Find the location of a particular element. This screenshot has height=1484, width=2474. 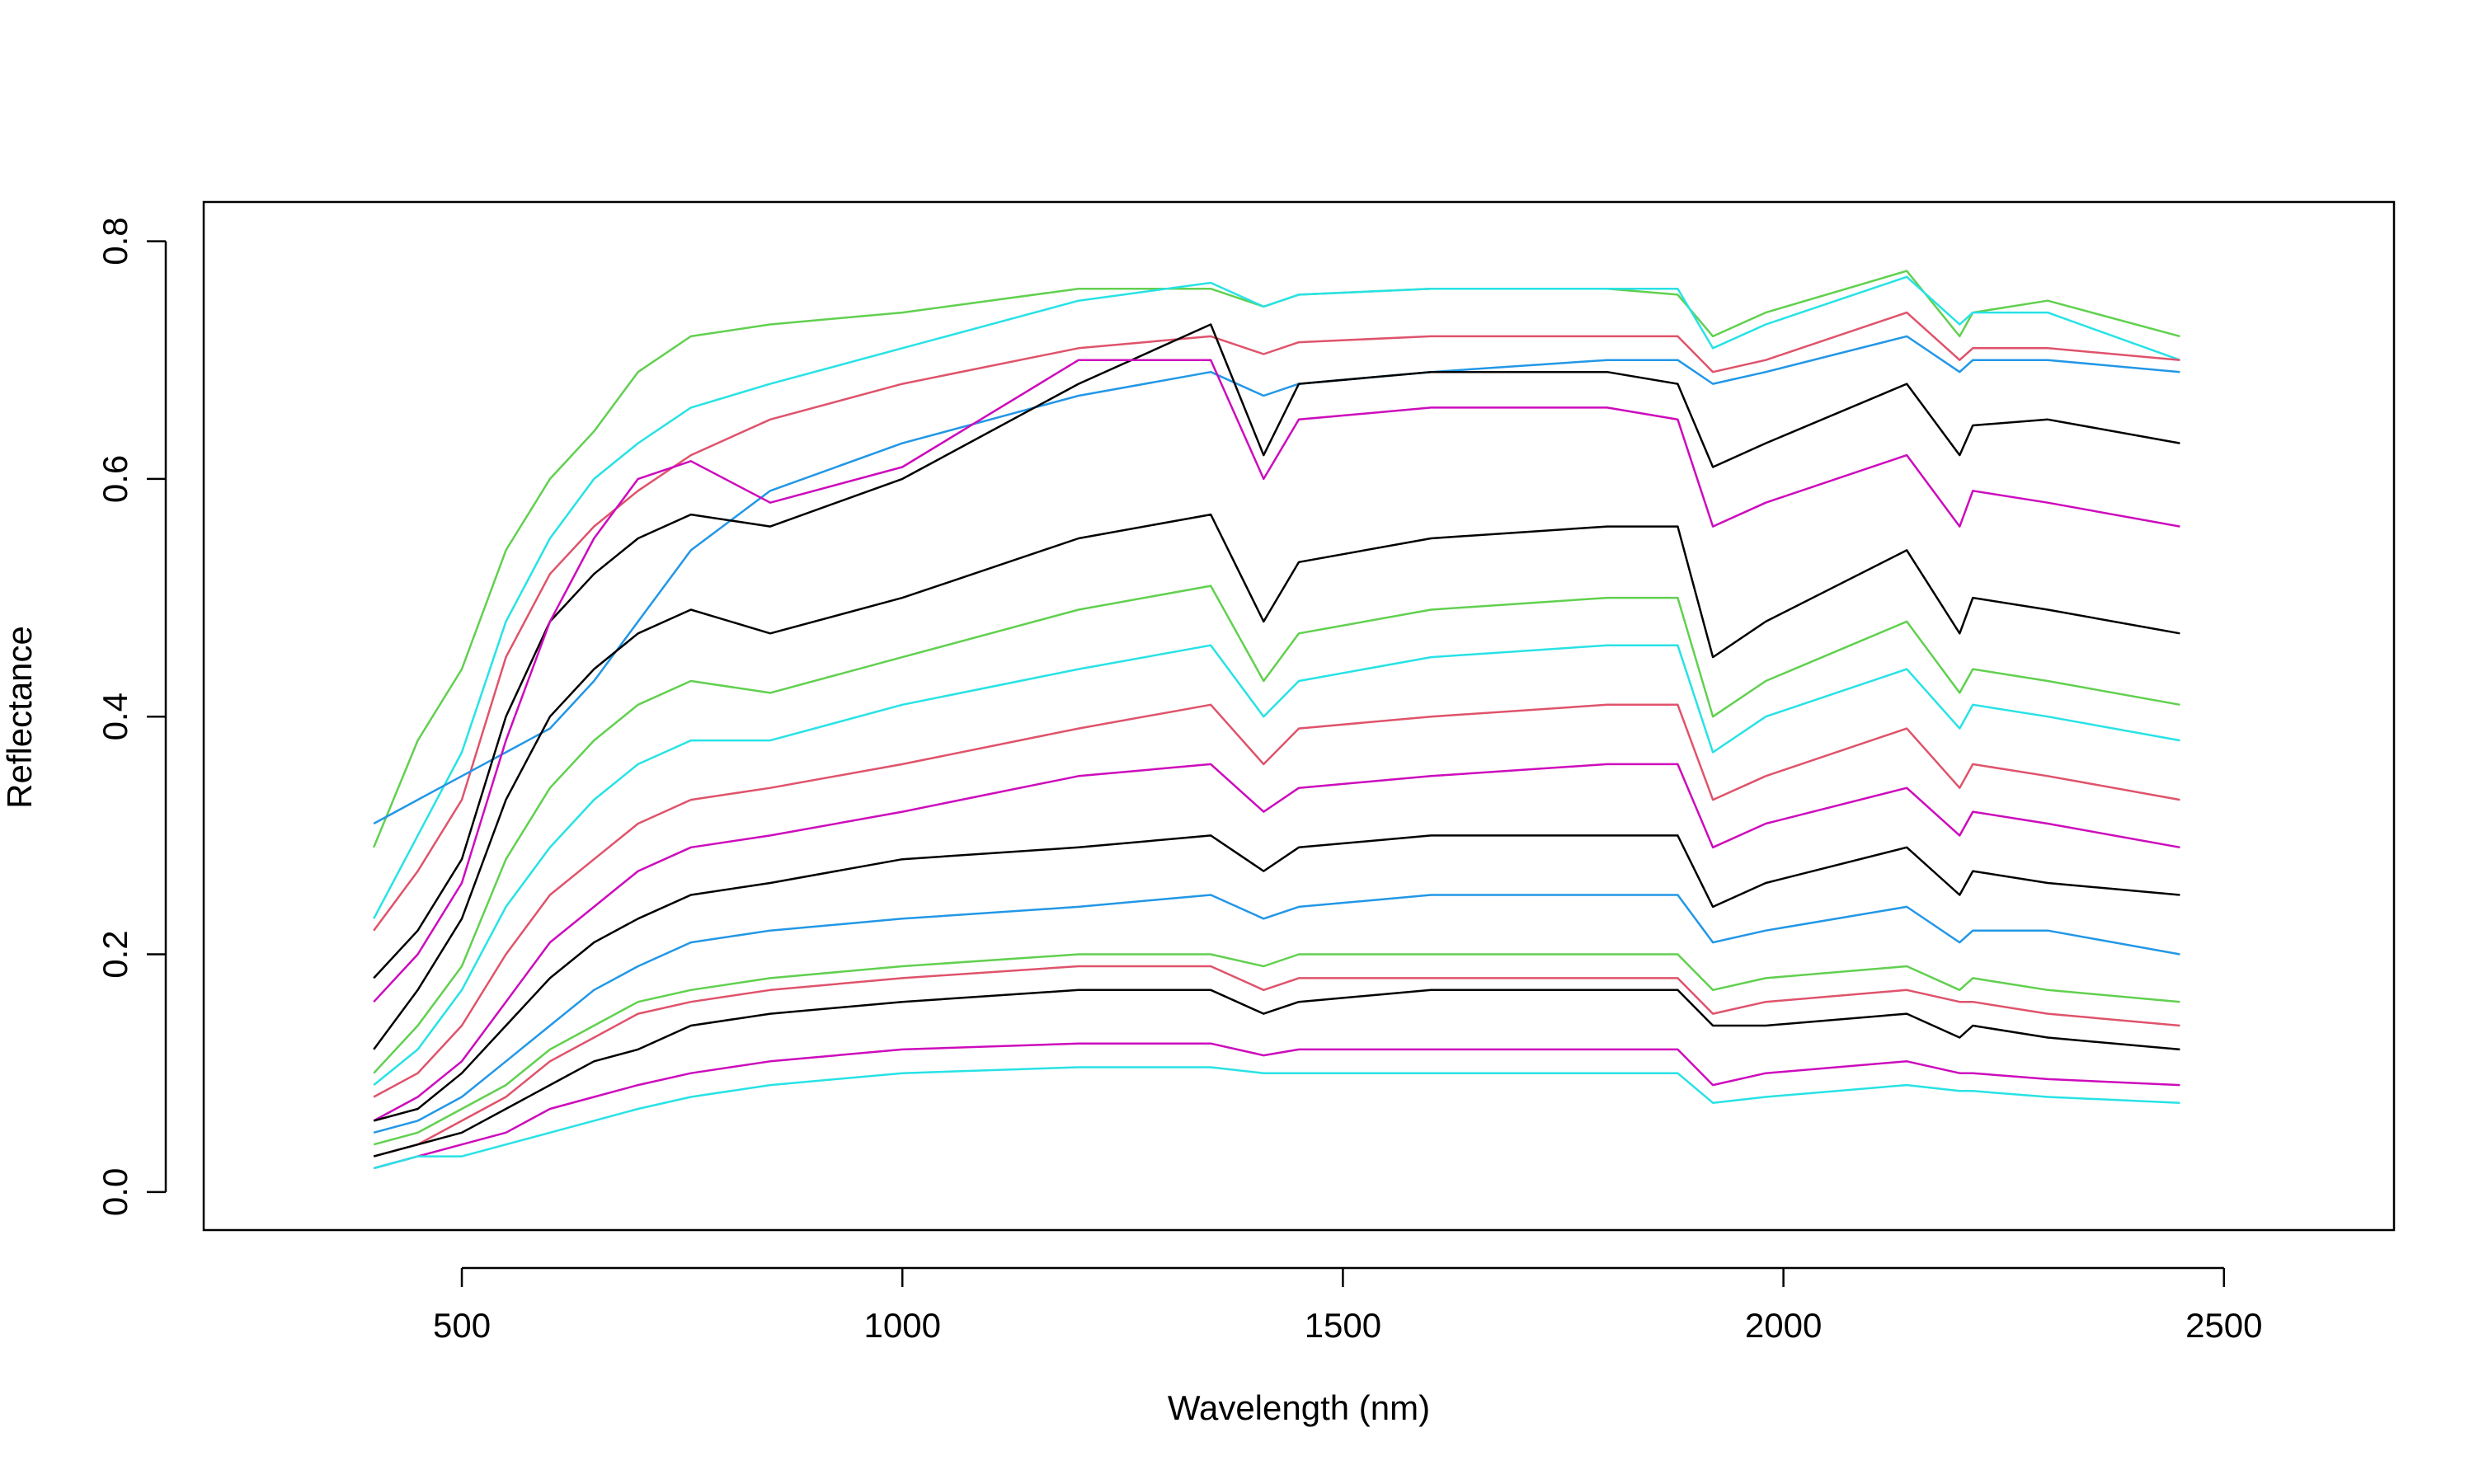

y-axis-label: Reflectance is located at coordinates (19, 717).